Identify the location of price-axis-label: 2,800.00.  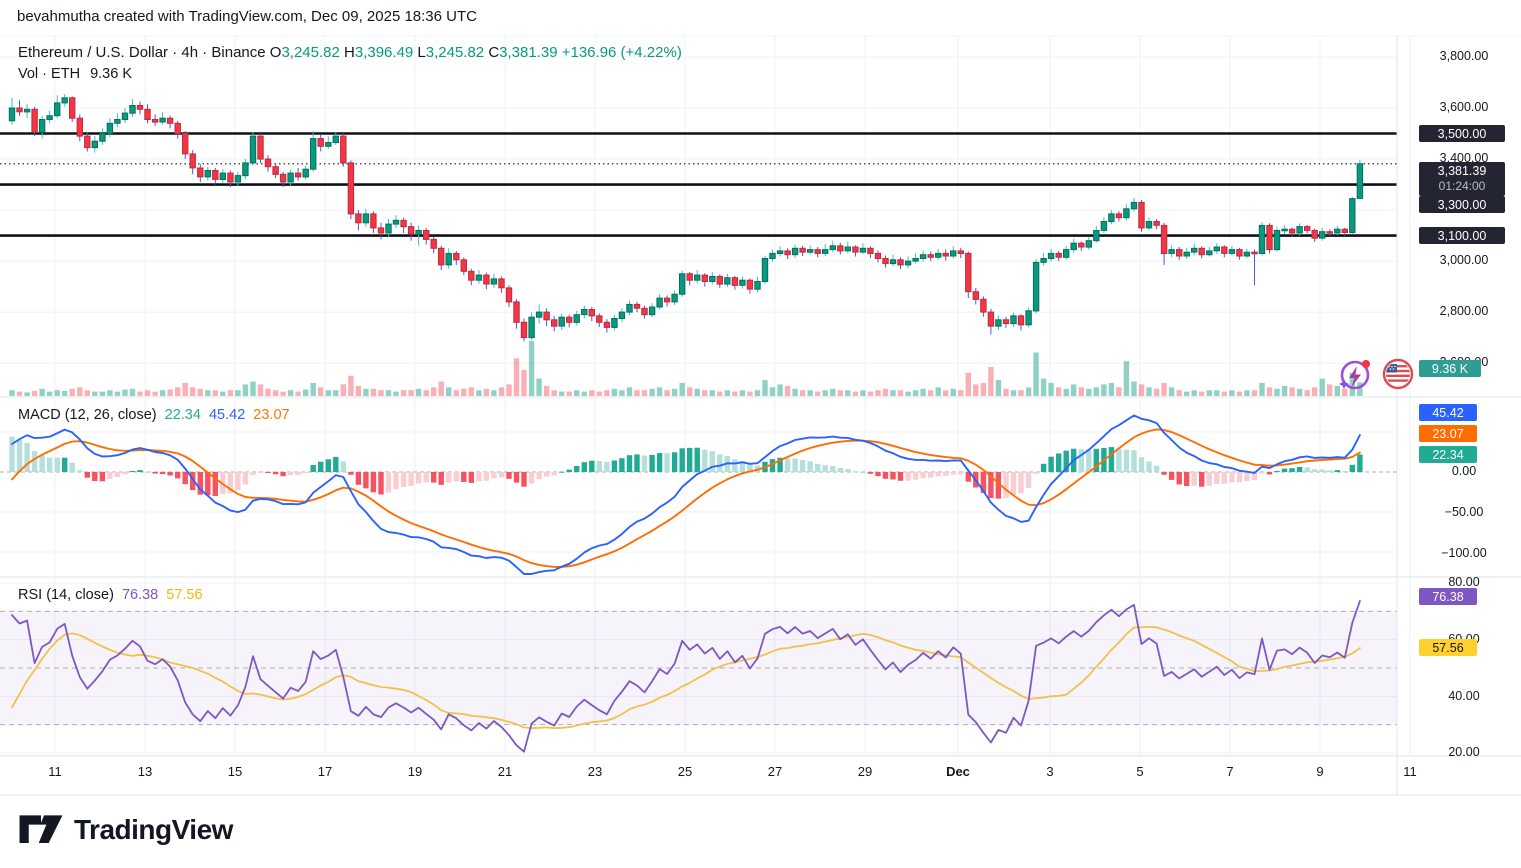
(1464, 311).